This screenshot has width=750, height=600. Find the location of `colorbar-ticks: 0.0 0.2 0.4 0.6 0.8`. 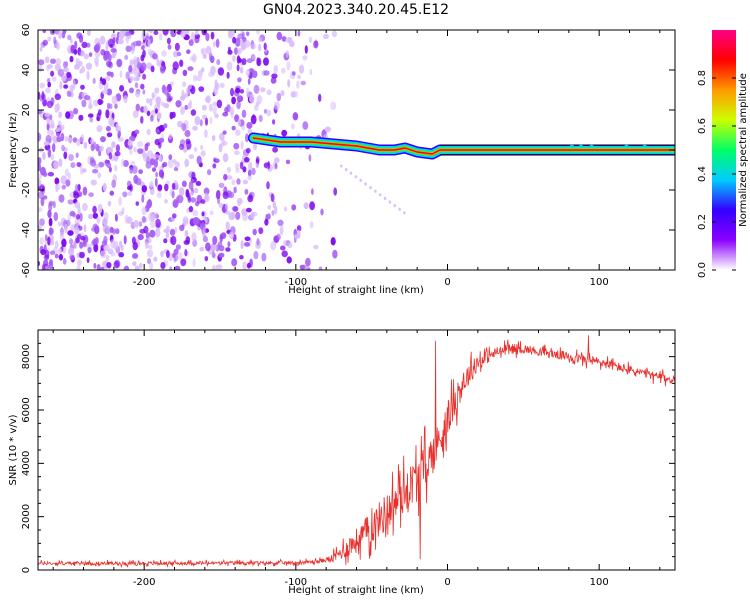

colorbar-ticks: 0.0 0.2 0.4 0.6 0.8 is located at coordinates (716, 174).